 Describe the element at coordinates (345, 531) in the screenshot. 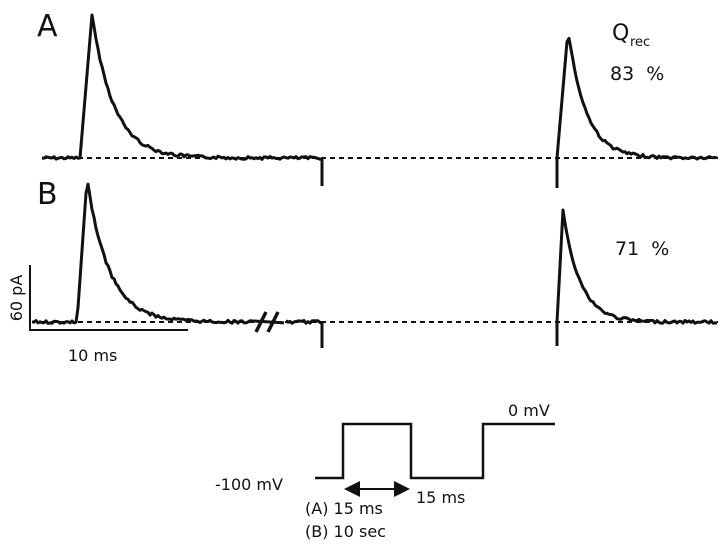

I see `interval-label: (B) 10 sec` at that location.